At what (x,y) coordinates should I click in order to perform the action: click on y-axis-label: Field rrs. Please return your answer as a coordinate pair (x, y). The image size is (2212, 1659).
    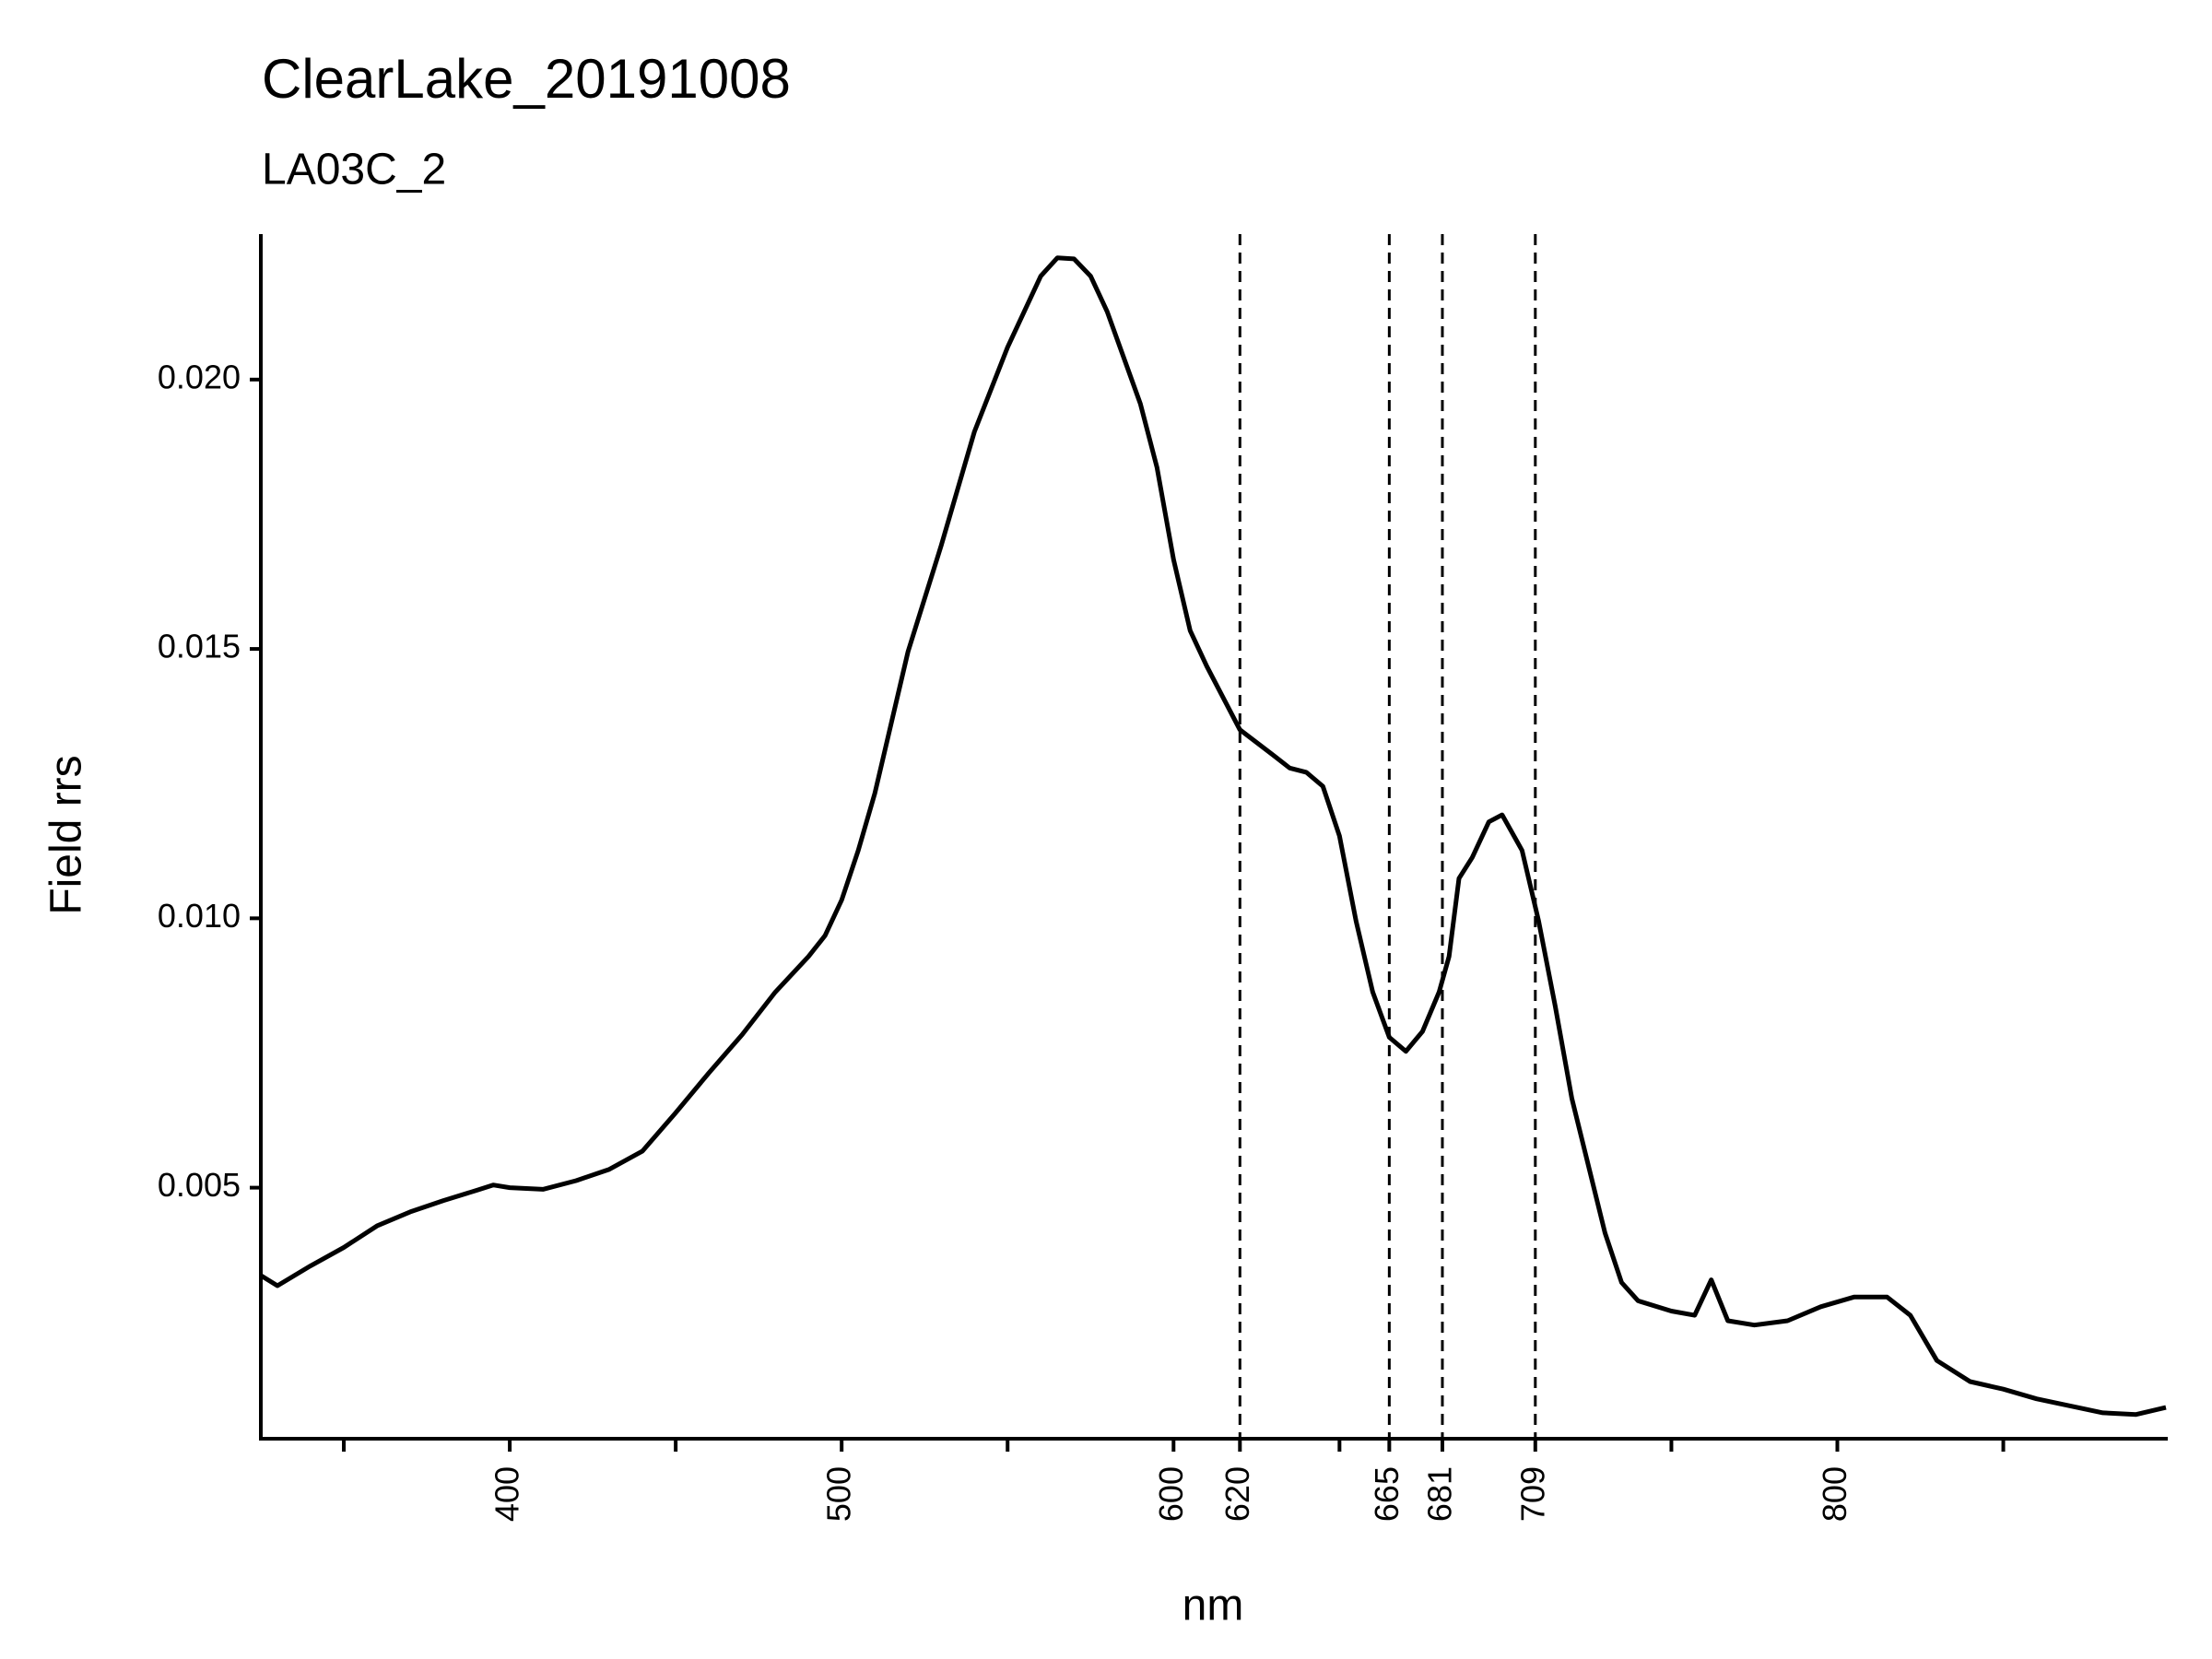
    Looking at the image, I should click on (66, 834).